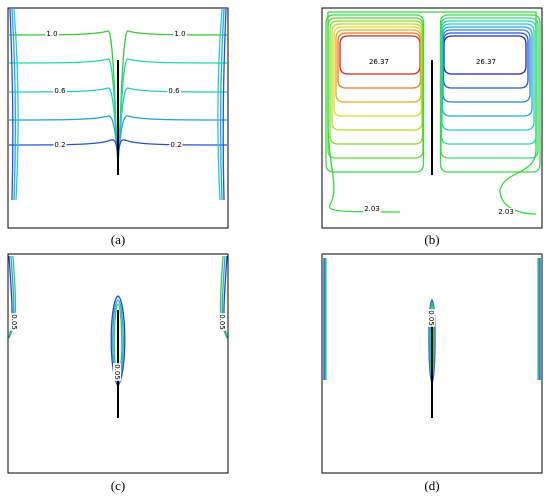  Describe the element at coordinates (118, 485) in the screenshot. I see `panel-label: (c)` at that location.